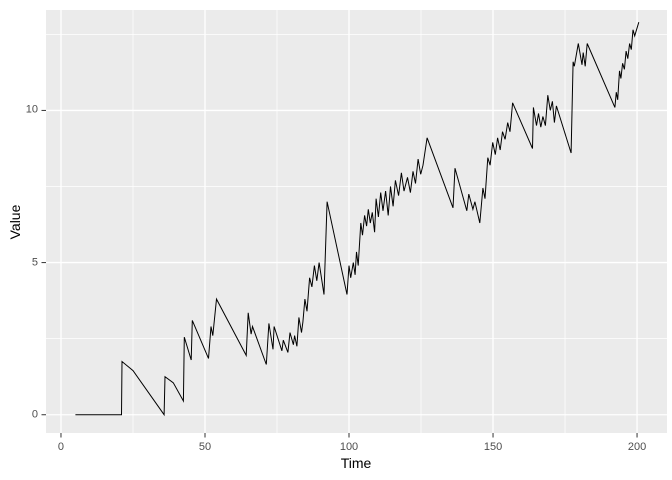 This screenshot has width=672, height=480. What do you see at coordinates (15, 222) in the screenshot?
I see `y-axis-title: Value` at bounding box center [15, 222].